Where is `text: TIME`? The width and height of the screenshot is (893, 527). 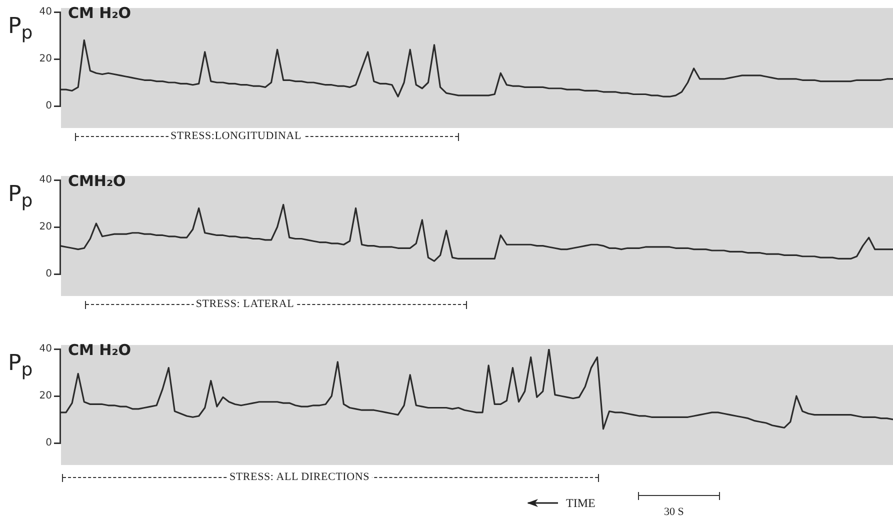
text: TIME is located at coordinates (581, 503).